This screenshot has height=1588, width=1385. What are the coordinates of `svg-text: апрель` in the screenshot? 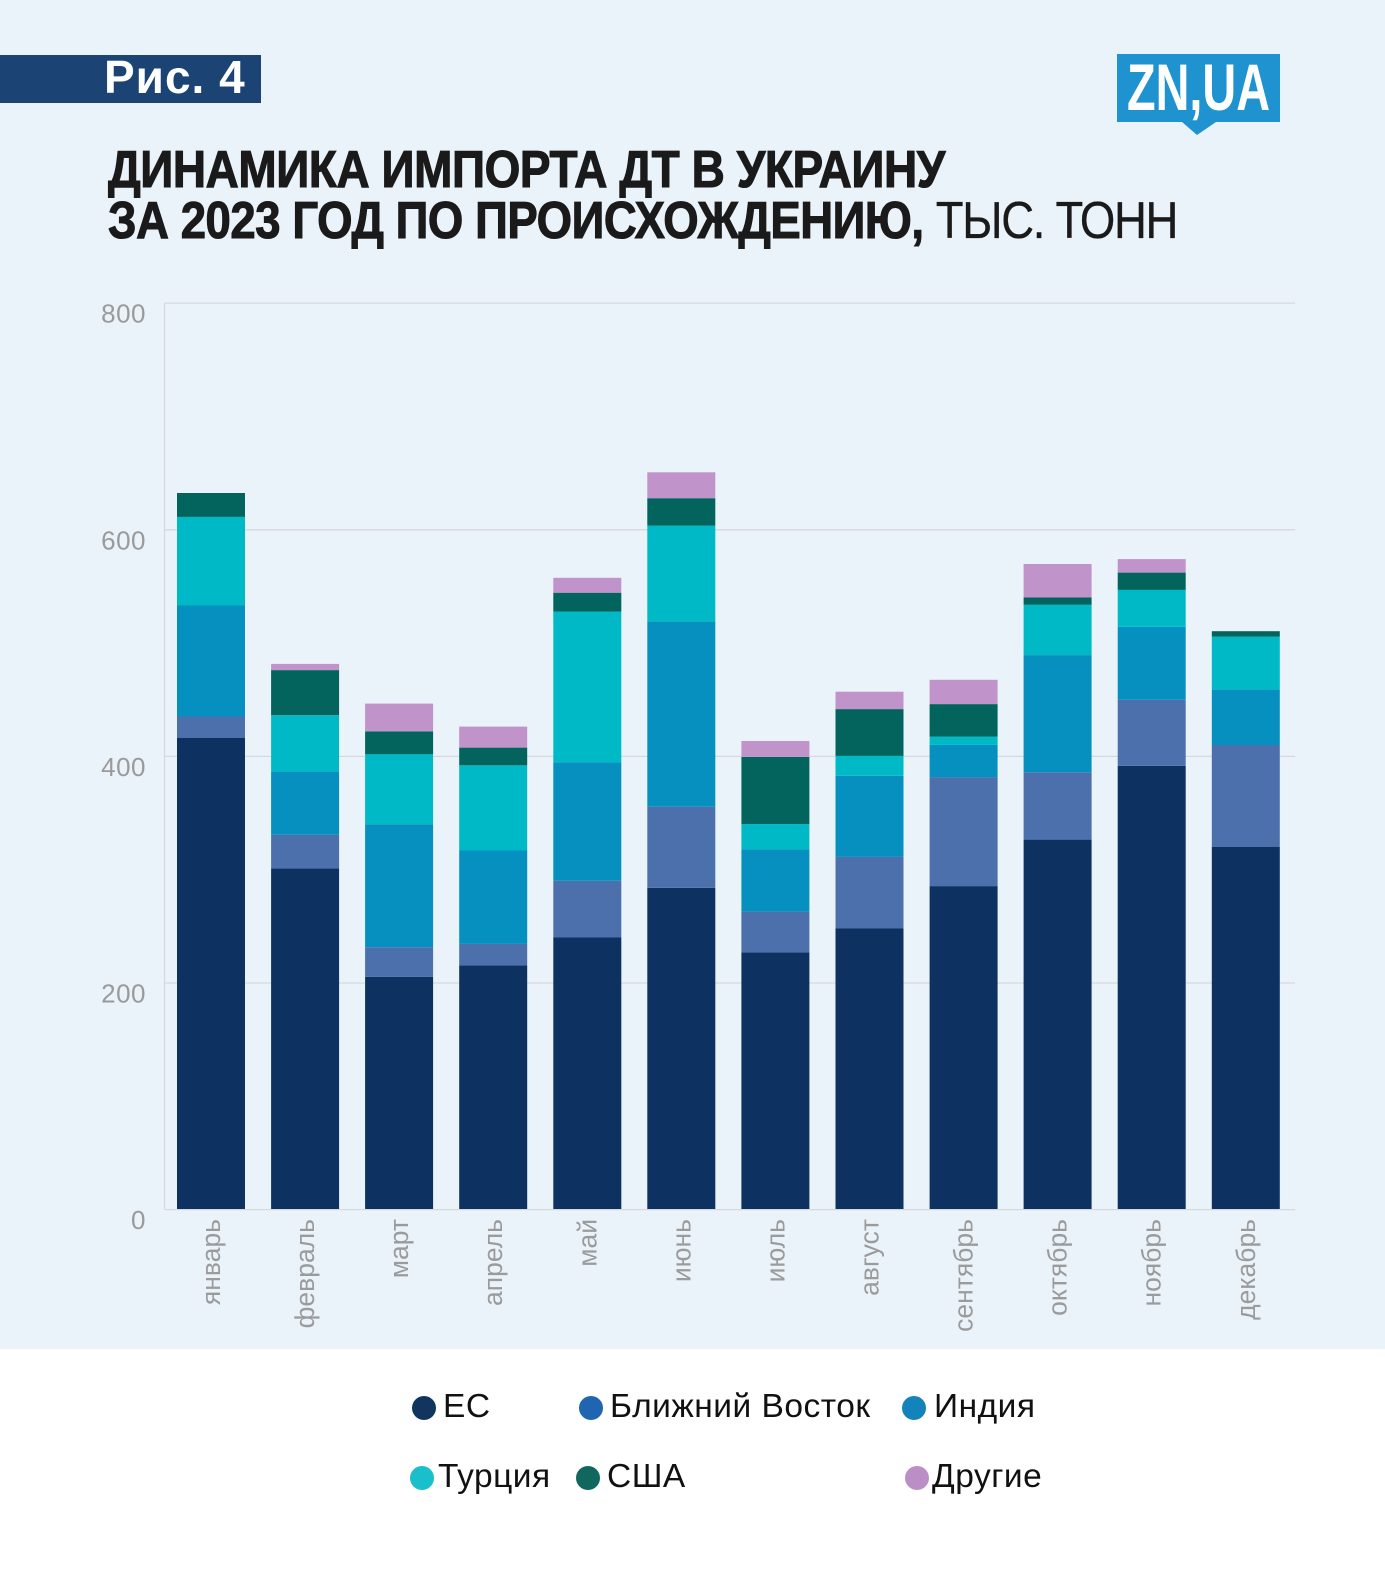 It's located at (493, 1262).